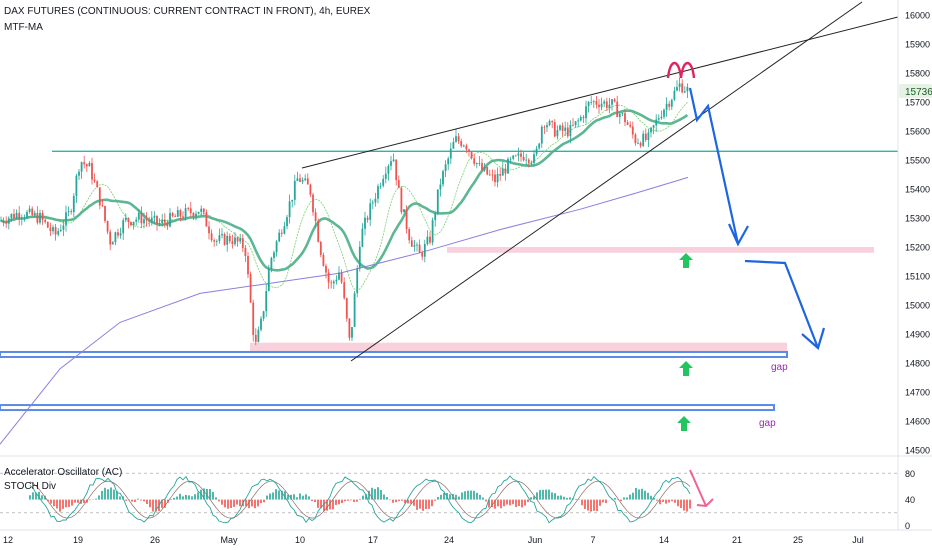  What do you see at coordinates (433, 540) in the screenshot?
I see `time-axis: 12 19 26 May 10 17 24 Jun 7 14 21 25 Jul` at bounding box center [433, 540].